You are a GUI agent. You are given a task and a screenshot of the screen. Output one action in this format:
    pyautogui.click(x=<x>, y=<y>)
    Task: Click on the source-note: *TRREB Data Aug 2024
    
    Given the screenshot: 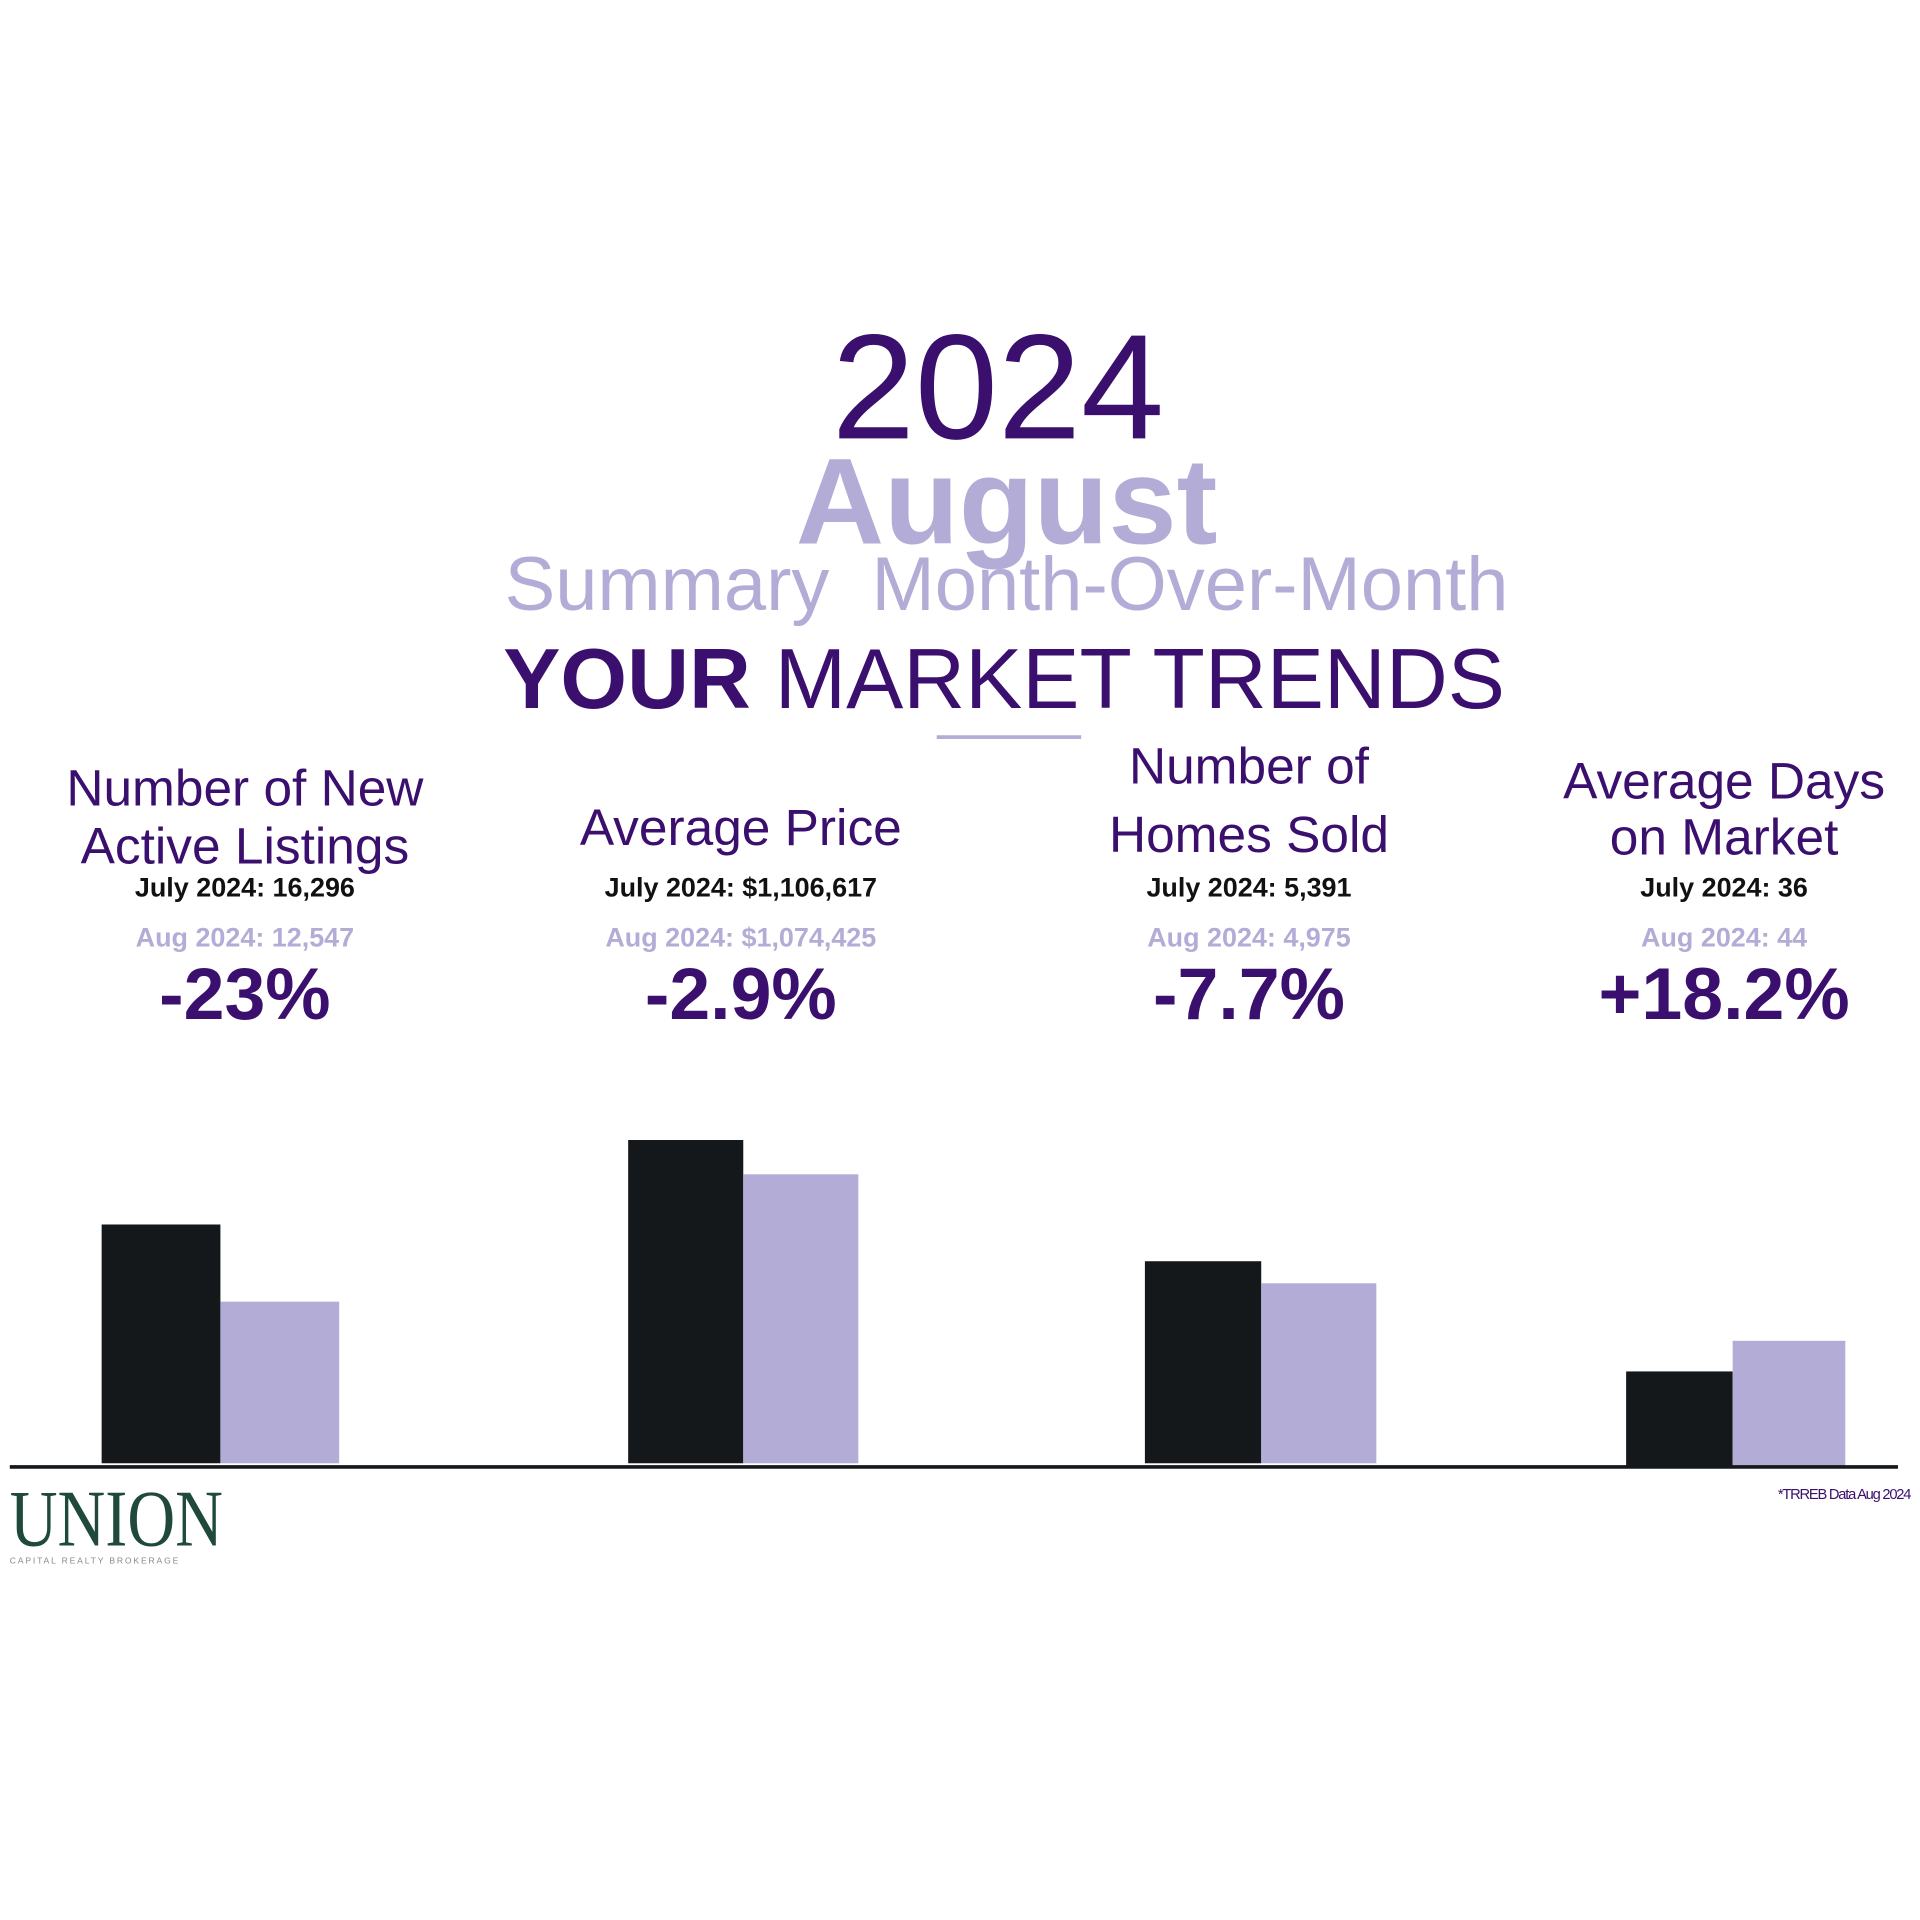 What is the action you would take?
    pyautogui.click(x=1844, y=1495)
    